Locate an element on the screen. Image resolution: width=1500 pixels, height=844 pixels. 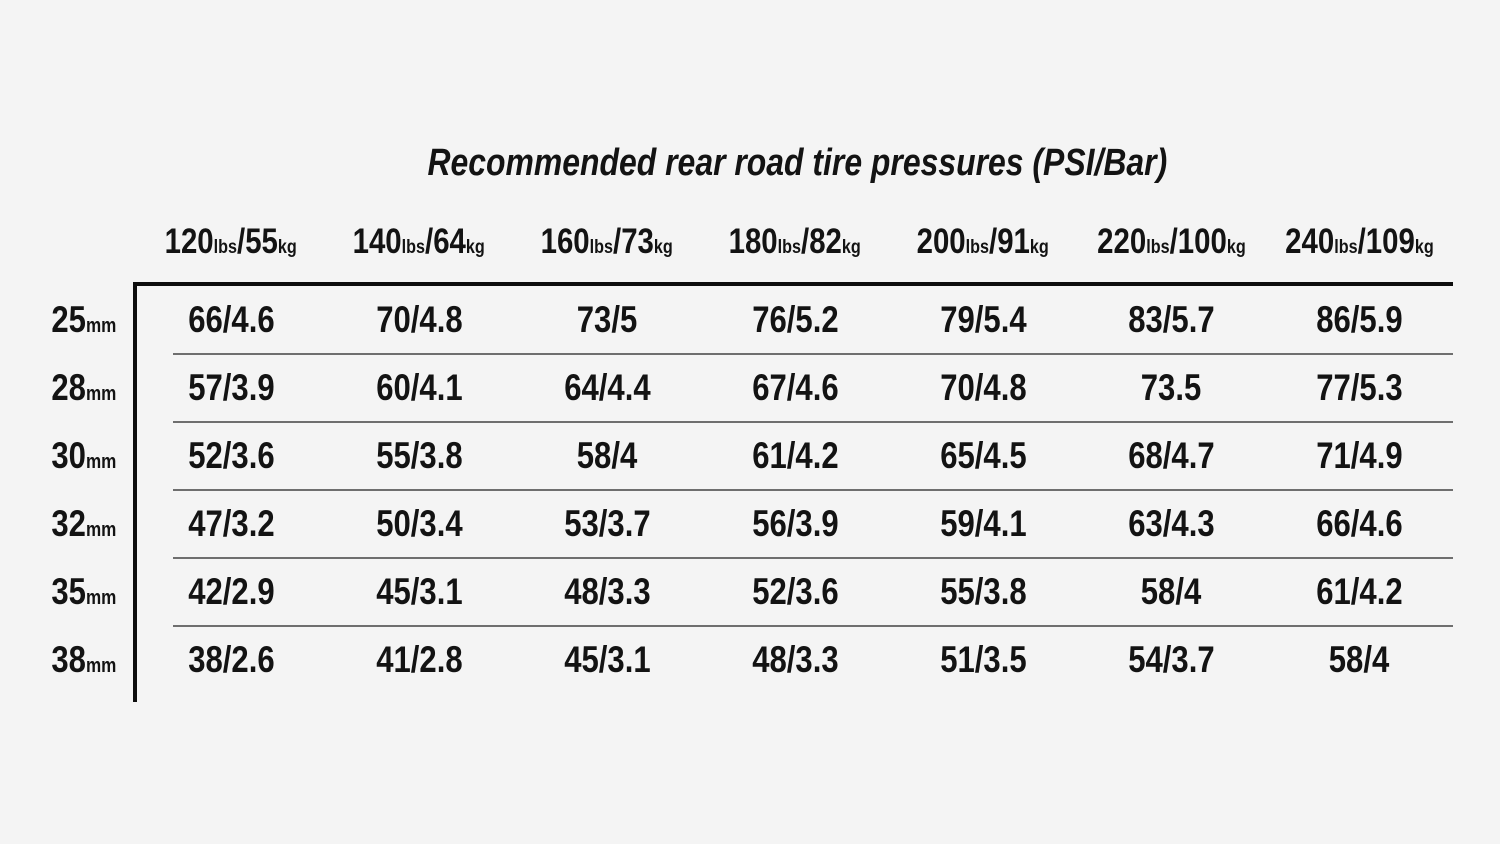
pressure-cell: 68/4.7 is located at coordinates (1171, 456).